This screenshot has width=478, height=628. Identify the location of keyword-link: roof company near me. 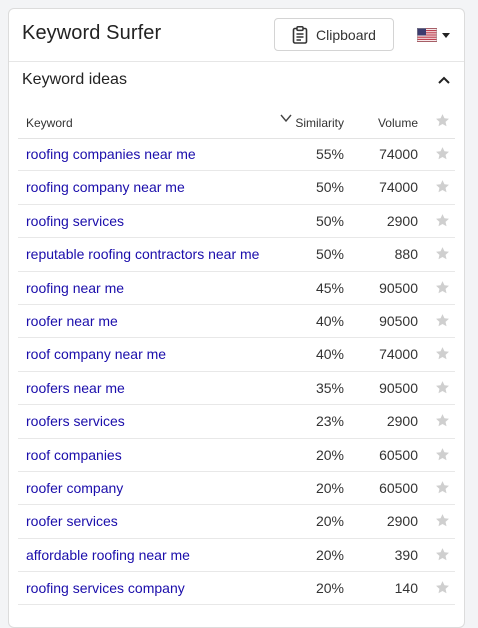
(96, 354).